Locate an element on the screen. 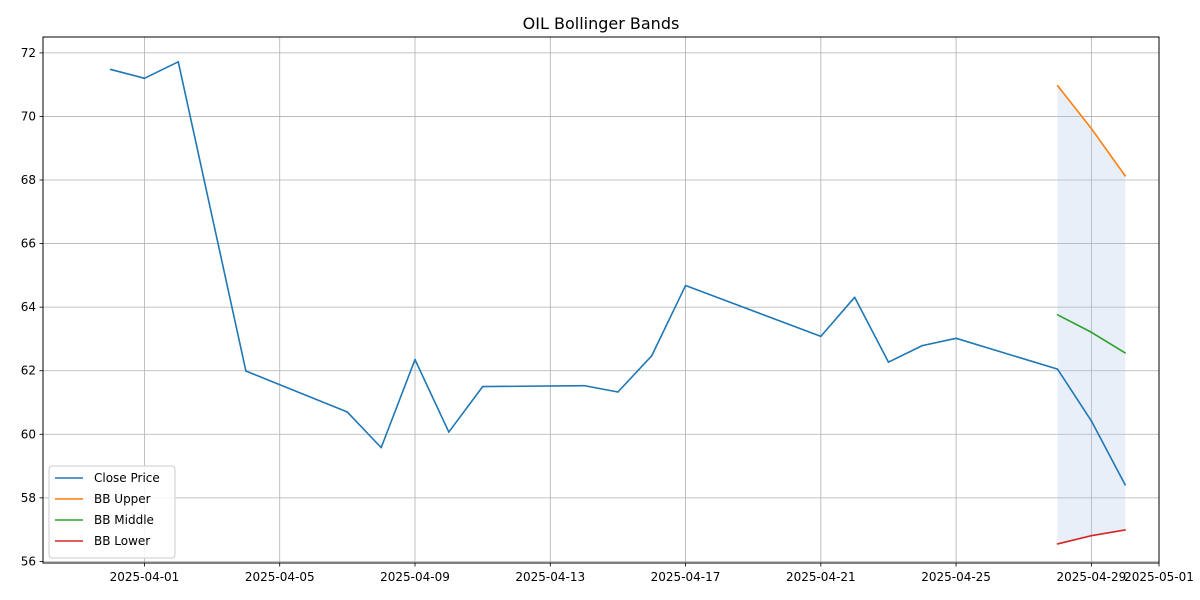  legend-entry: Close Price is located at coordinates (107, 478).